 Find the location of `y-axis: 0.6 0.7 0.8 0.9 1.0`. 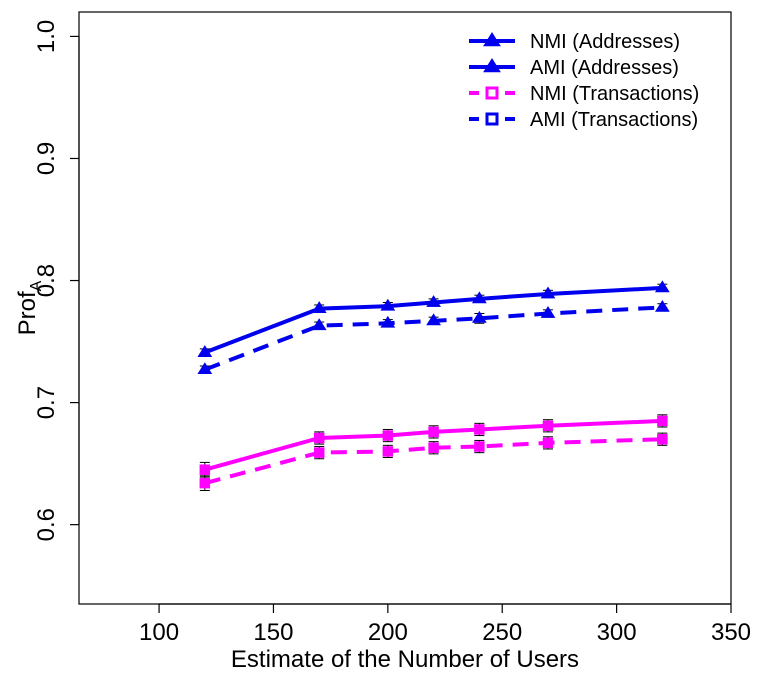

y-axis: 0.6 0.7 0.8 0.9 1.0 is located at coordinates (56, 280).